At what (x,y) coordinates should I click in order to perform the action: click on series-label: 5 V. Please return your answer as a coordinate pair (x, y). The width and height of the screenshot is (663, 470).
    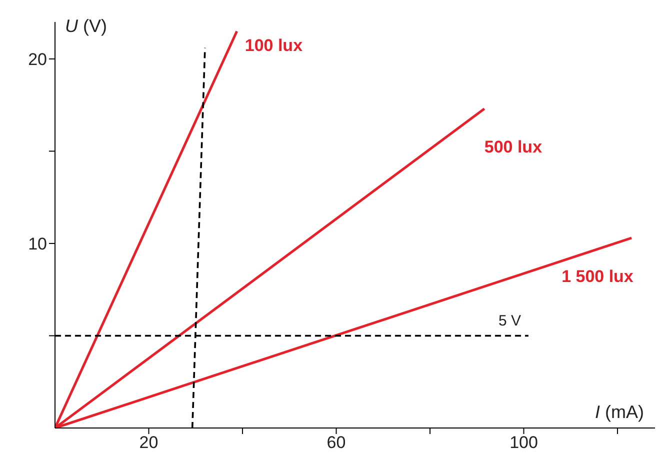
    Looking at the image, I should click on (509, 321).